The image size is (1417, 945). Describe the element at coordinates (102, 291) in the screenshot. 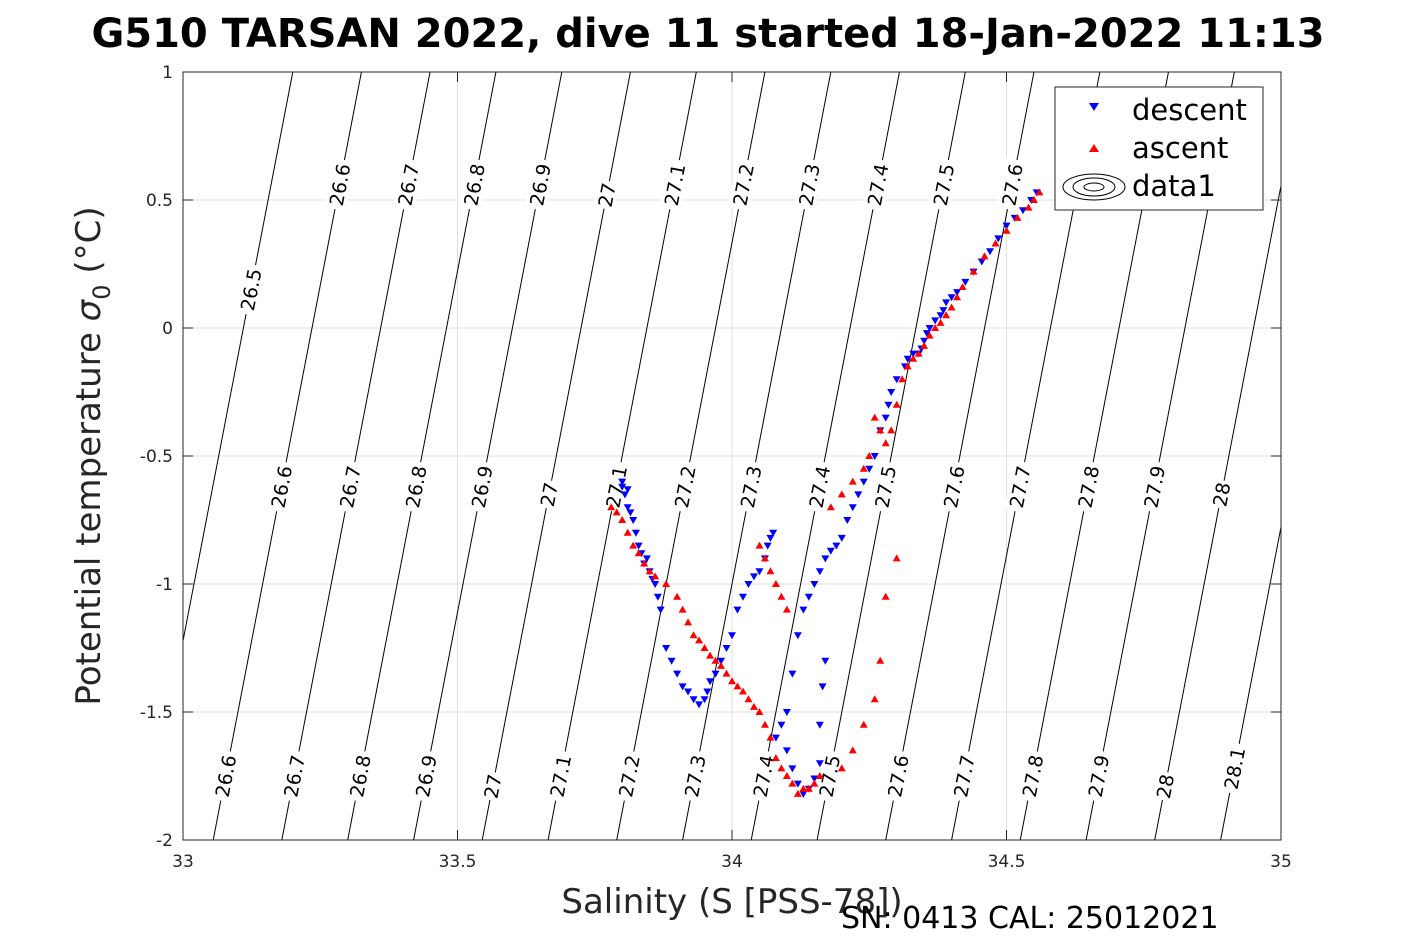

I see `y-axis-label-subscript: 0` at that location.